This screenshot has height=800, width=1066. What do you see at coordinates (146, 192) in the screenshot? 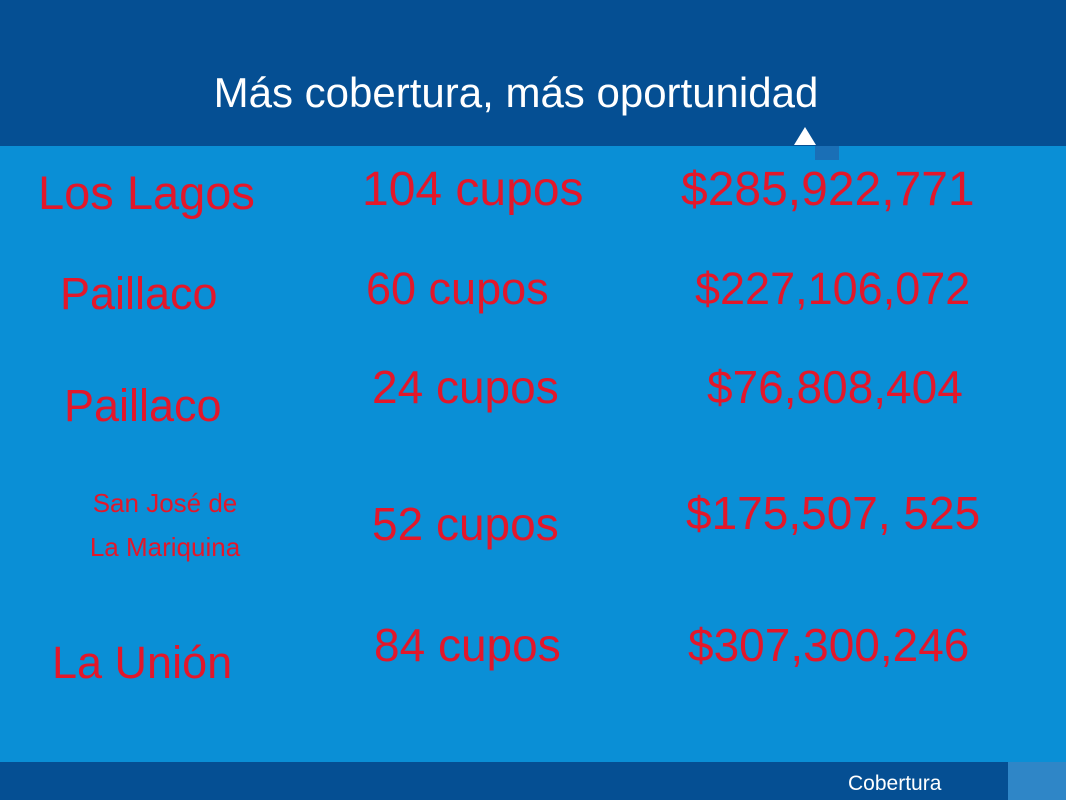
I see `place-los-lagos: Los Lagos` at bounding box center [146, 192].